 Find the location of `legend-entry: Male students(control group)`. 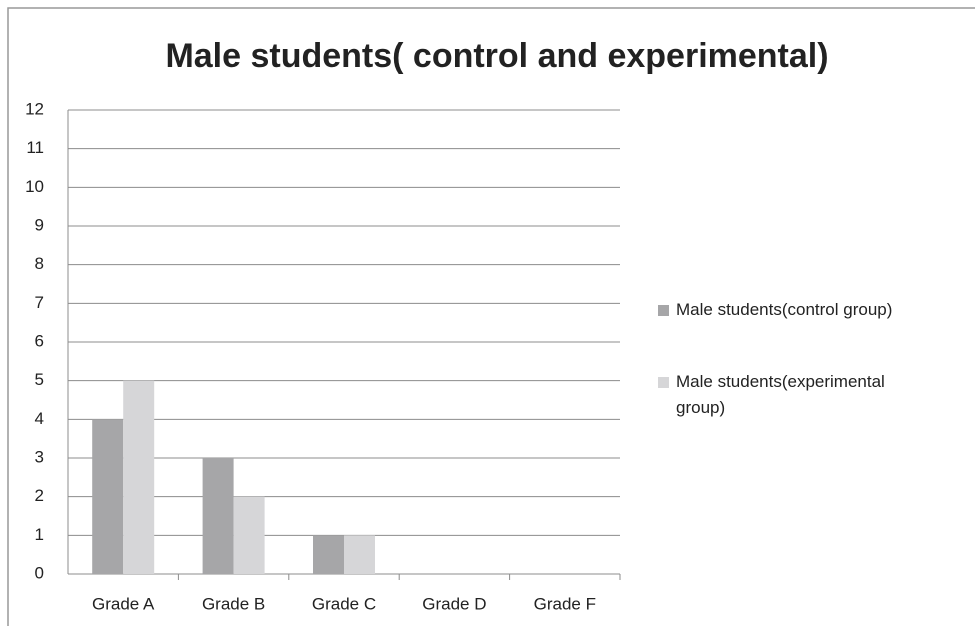

legend-entry: Male students(control group) is located at coordinates (816, 310).